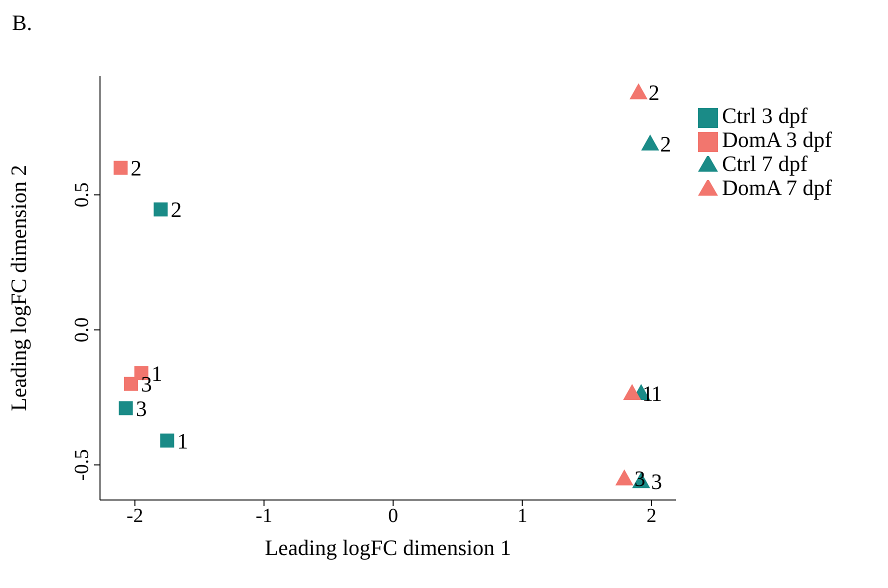 This screenshot has height=588, width=888. I want to click on y-tick-label: 0.0, so click(82, 329).